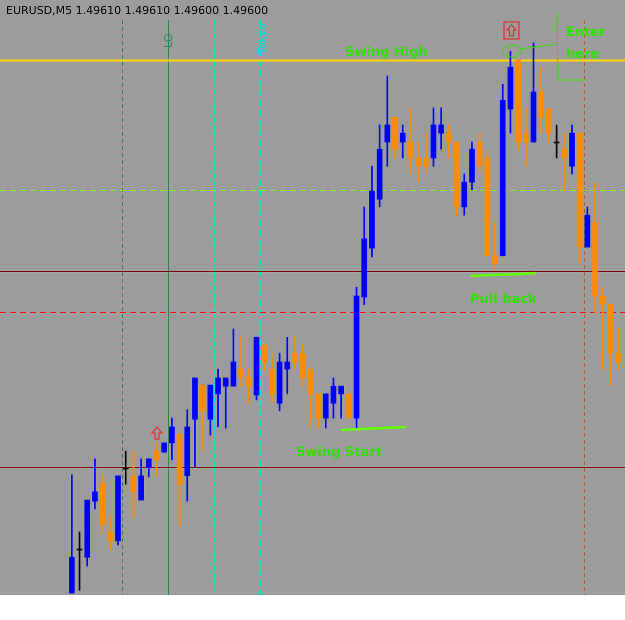 This screenshot has height=620, width=625. What do you see at coordinates (339, 452) in the screenshot?
I see `annotation: Swing Start` at bounding box center [339, 452].